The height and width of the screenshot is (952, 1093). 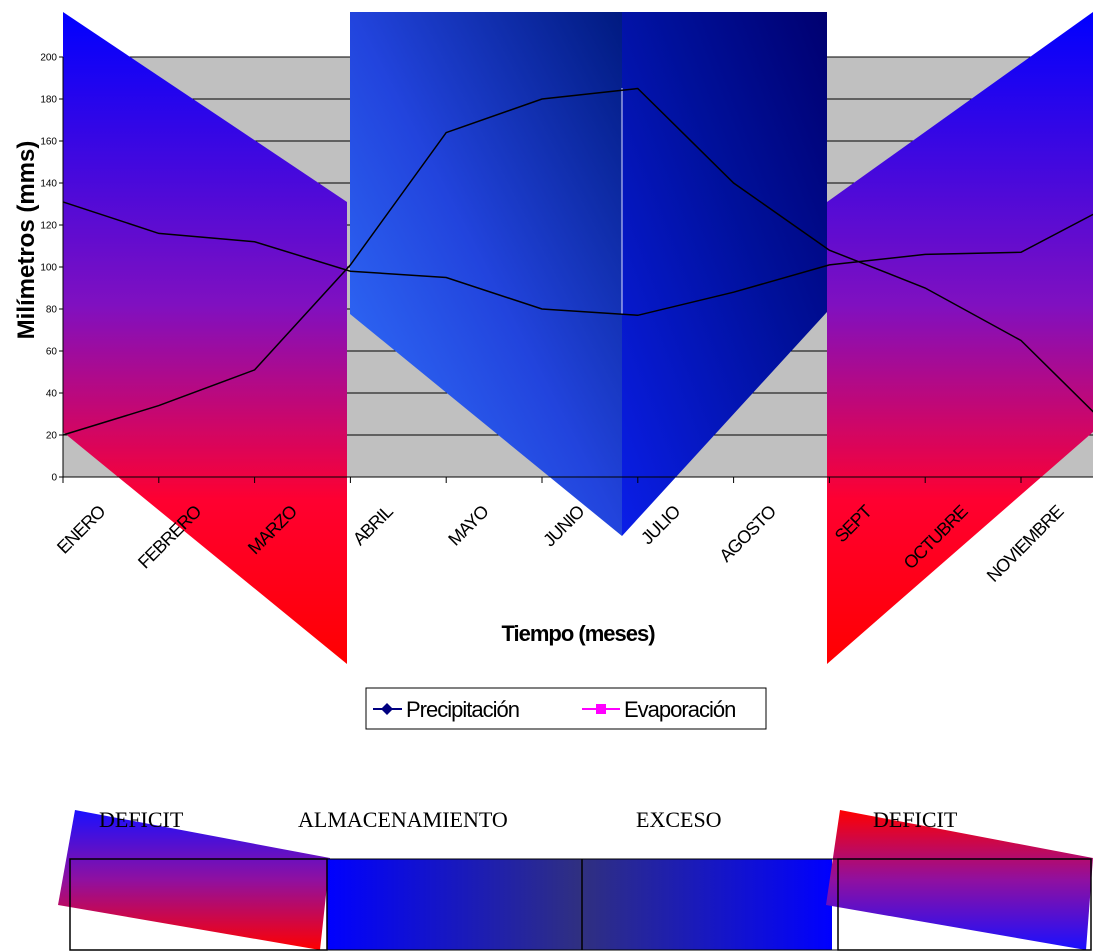 I want to click on y-tick-label: 180, so click(x=48, y=100).